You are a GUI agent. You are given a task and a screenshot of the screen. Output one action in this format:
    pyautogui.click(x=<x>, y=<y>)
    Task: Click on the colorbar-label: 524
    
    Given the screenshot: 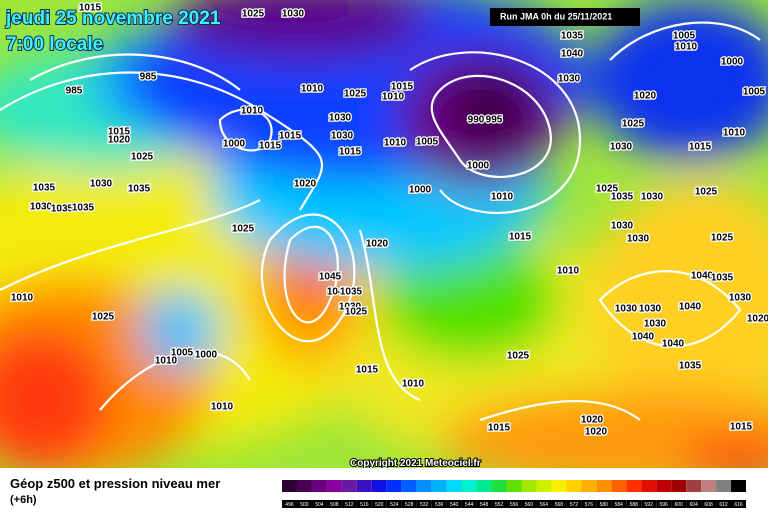 What is the action you would take?
    pyautogui.click(x=394, y=505)
    